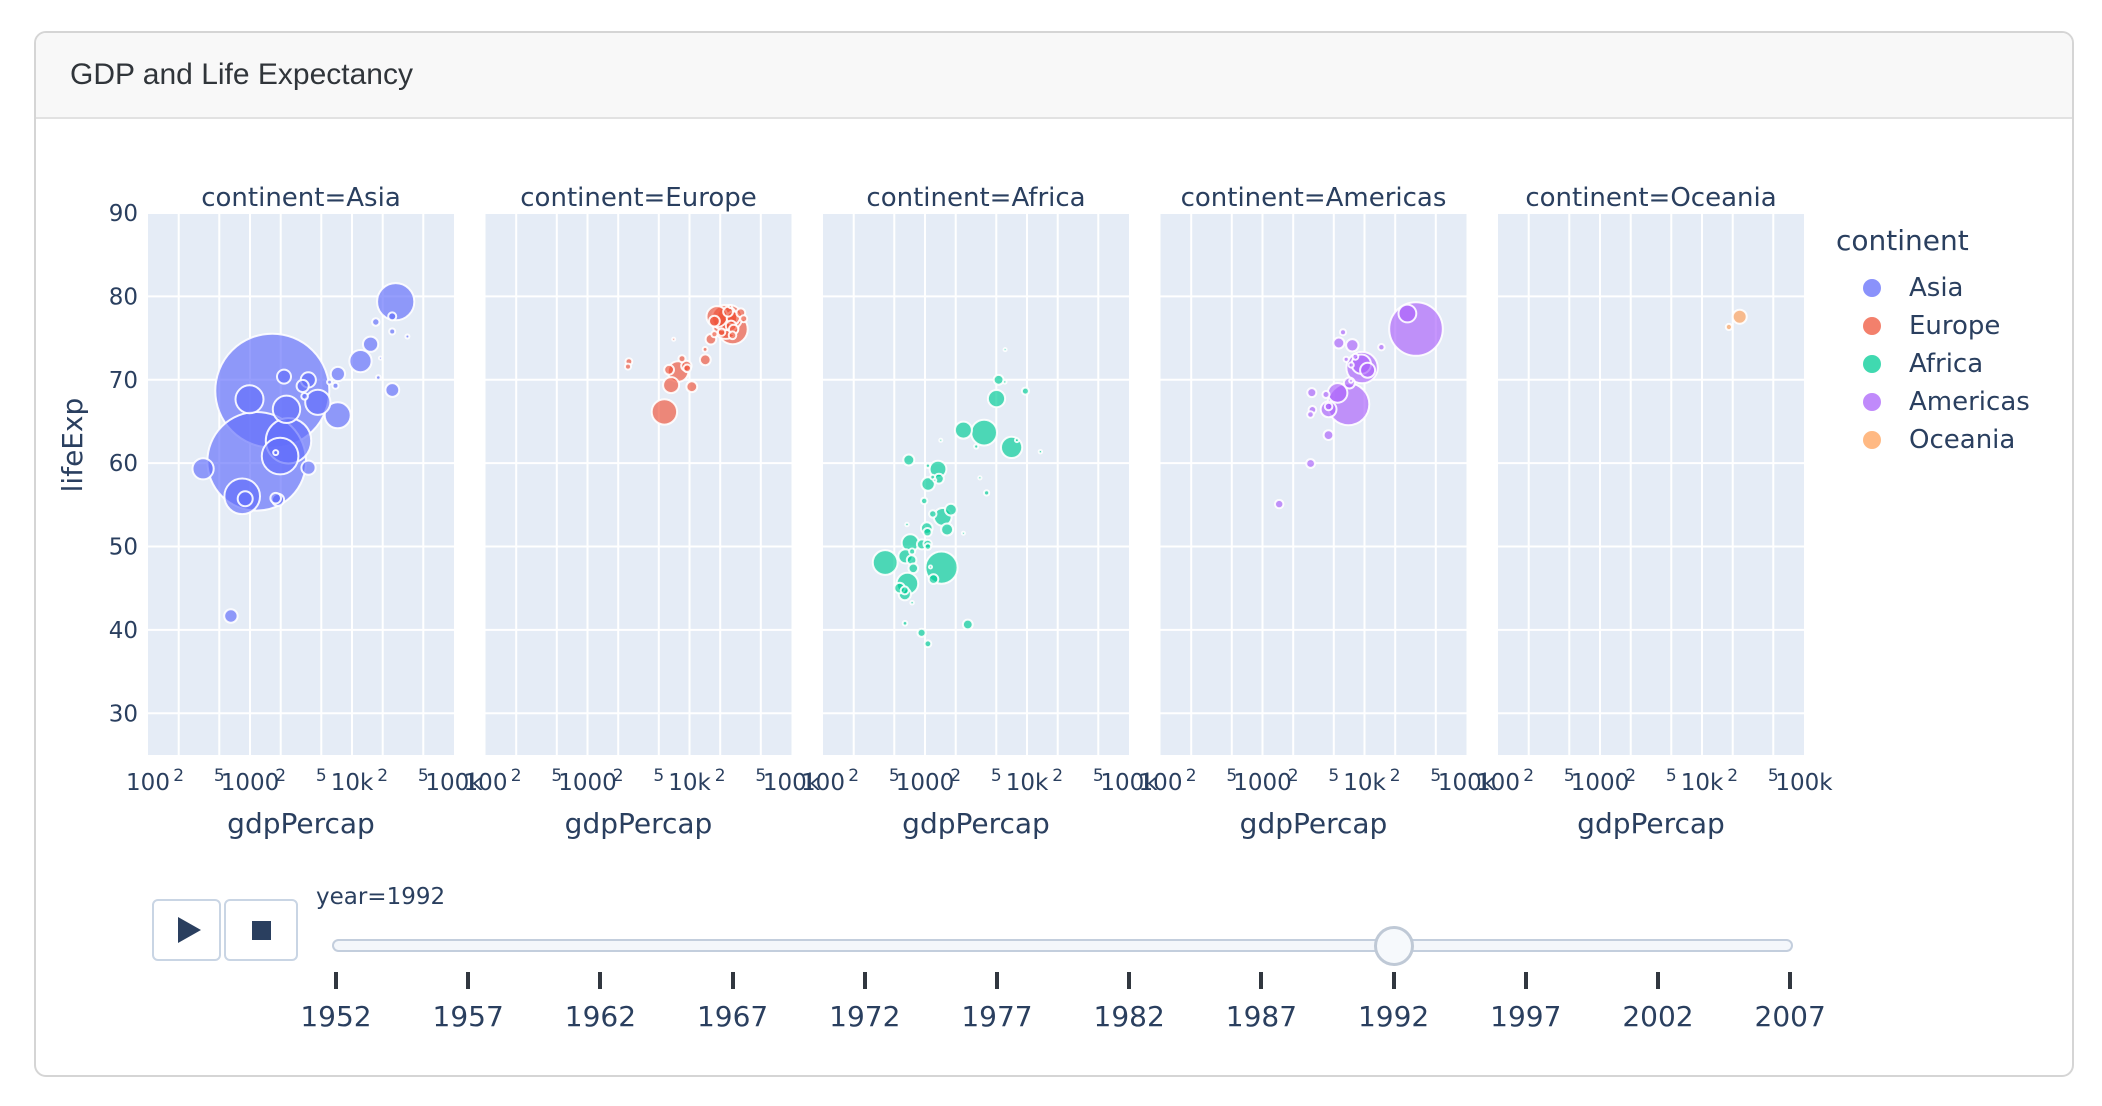 This screenshot has width=2102, height=1106. What do you see at coordinates (976, 446) in the screenshot?
I see `bubble-namibia: Namibia` at bounding box center [976, 446].